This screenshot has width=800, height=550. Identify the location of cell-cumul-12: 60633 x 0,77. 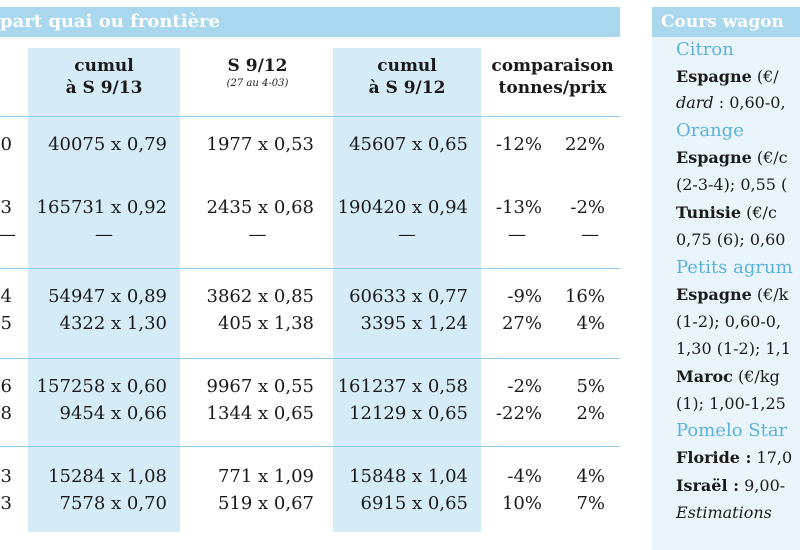
(408, 296).